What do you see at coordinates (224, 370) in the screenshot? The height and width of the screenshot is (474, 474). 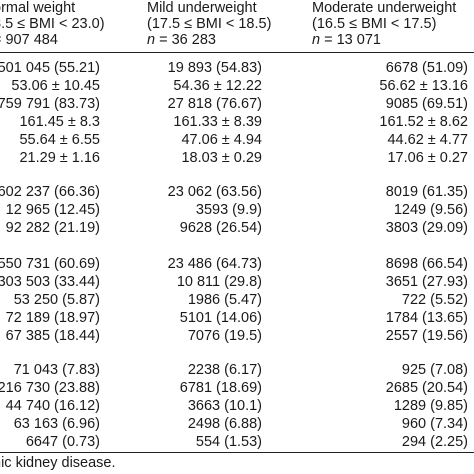 I see `table-cell: 2238 (6.17)` at bounding box center [224, 370].